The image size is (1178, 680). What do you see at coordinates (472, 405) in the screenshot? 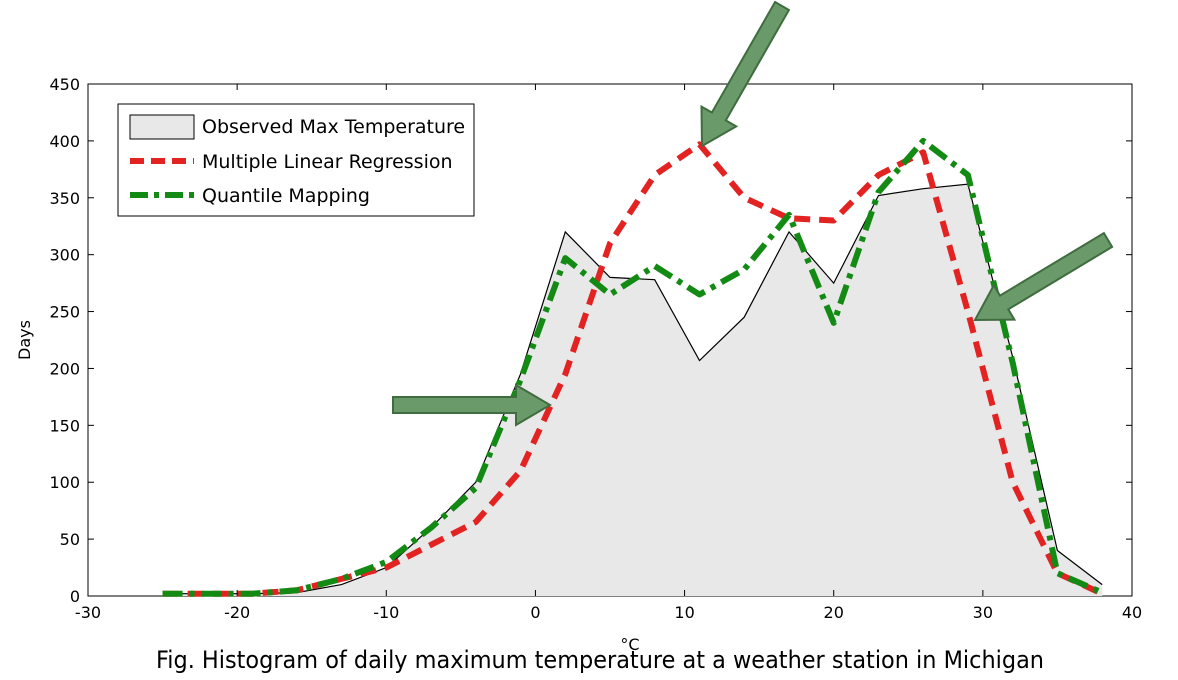
I see `arrow-mlr-lower-tail` at bounding box center [472, 405].